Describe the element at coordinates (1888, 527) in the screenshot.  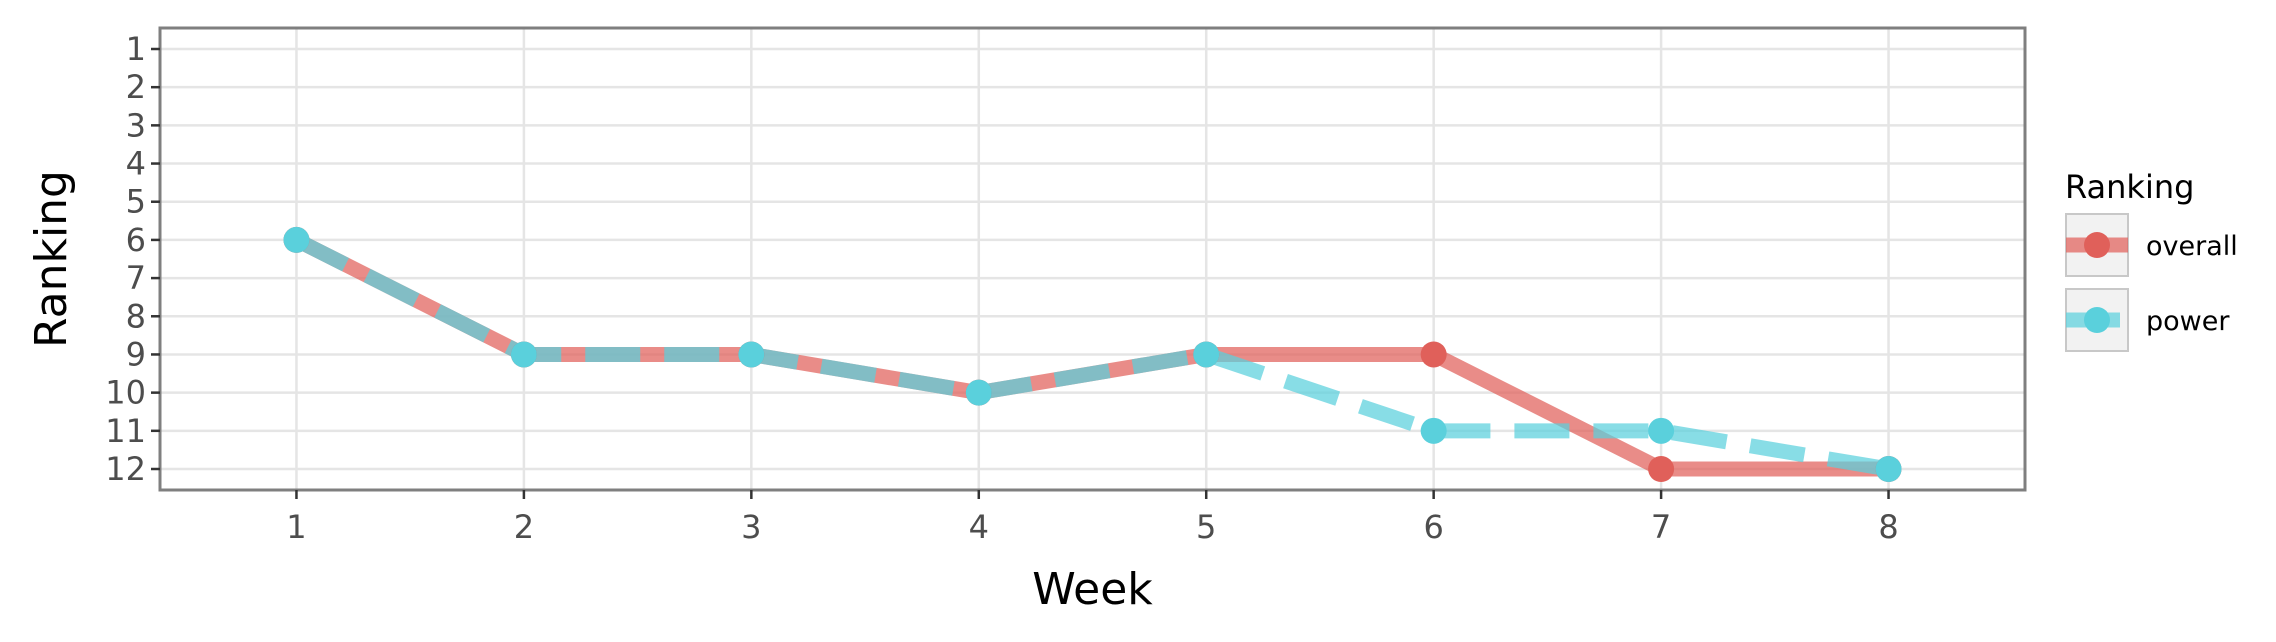
I see `x-tick-label: 8` at that location.